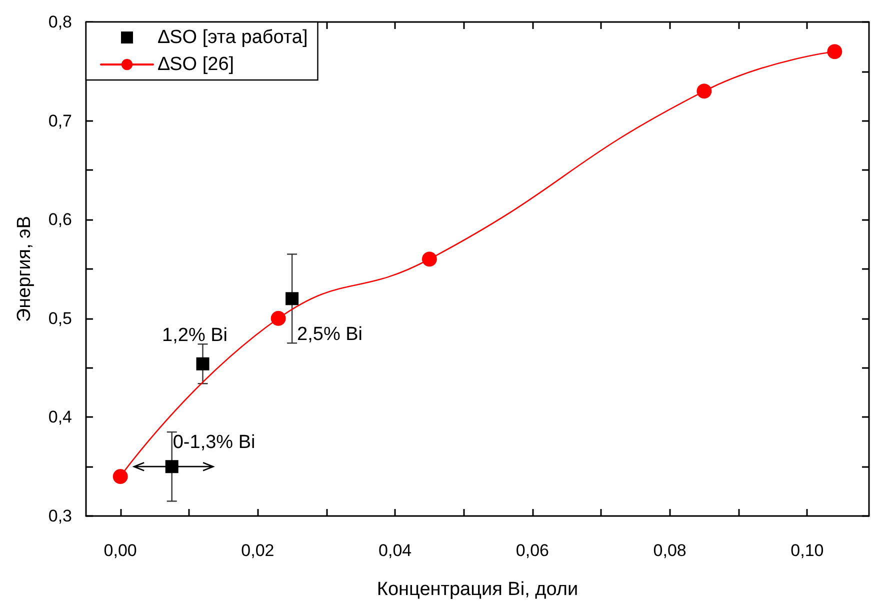 The width and height of the screenshot is (871, 604). I want to click on x-tick-label: 0,10, so click(807, 550).